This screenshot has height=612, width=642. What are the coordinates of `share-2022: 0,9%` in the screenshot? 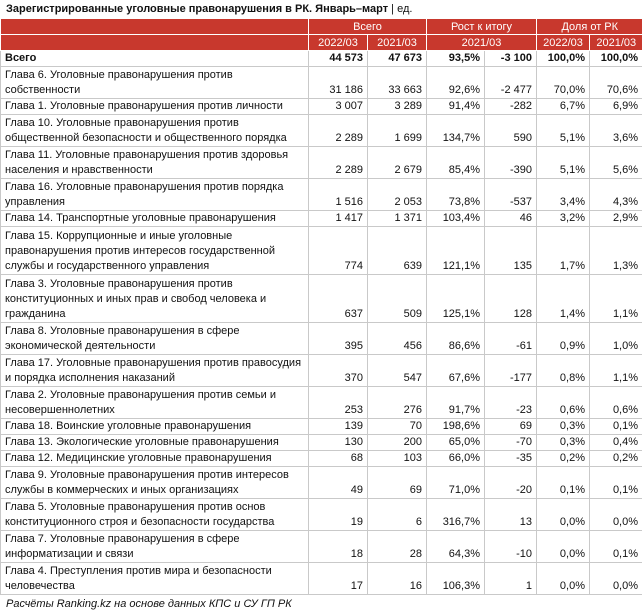 It's located at (563, 339).